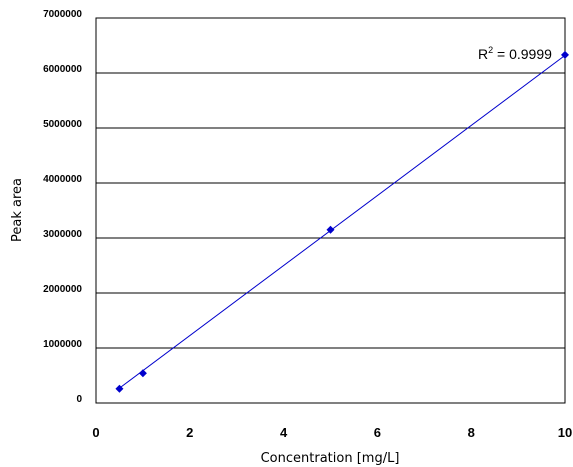 This screenshot has height=467, width=573. I want to click on x-tick-label: 4, so click(284, 432).